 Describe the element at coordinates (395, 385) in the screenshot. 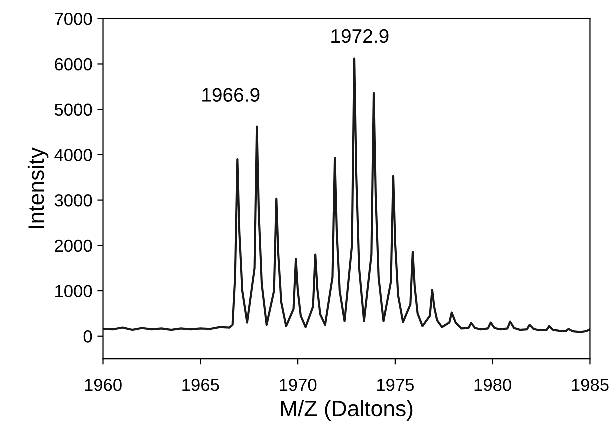

I see `x-tick-label: 1975` at that location.